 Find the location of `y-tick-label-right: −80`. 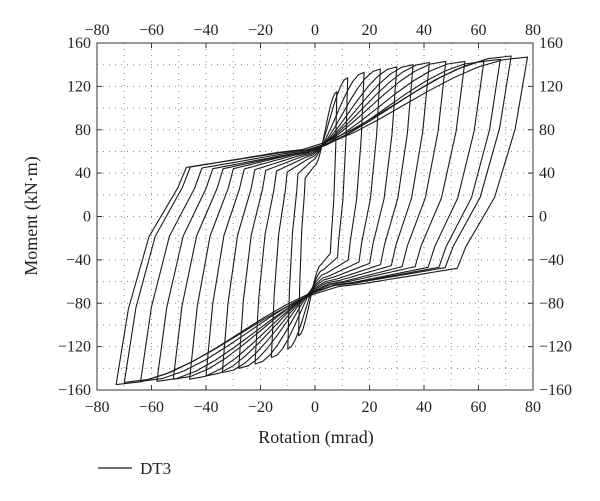

y-tick-label-right: −80 is located at coordinates (551, 303).